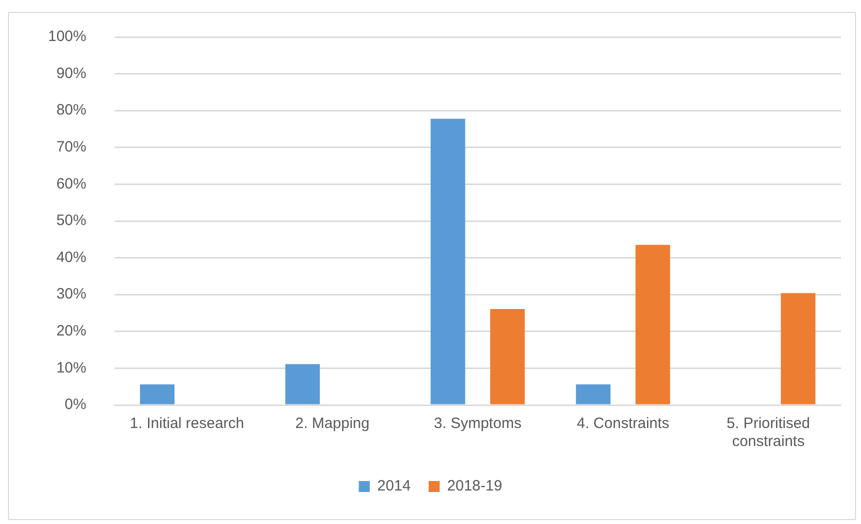 This screenshot has width=861, height=524. Describe the element at coordinates (768, 432) in the screenshot. I see `x-tick-label: 5. Prioritised constraints` at that location.